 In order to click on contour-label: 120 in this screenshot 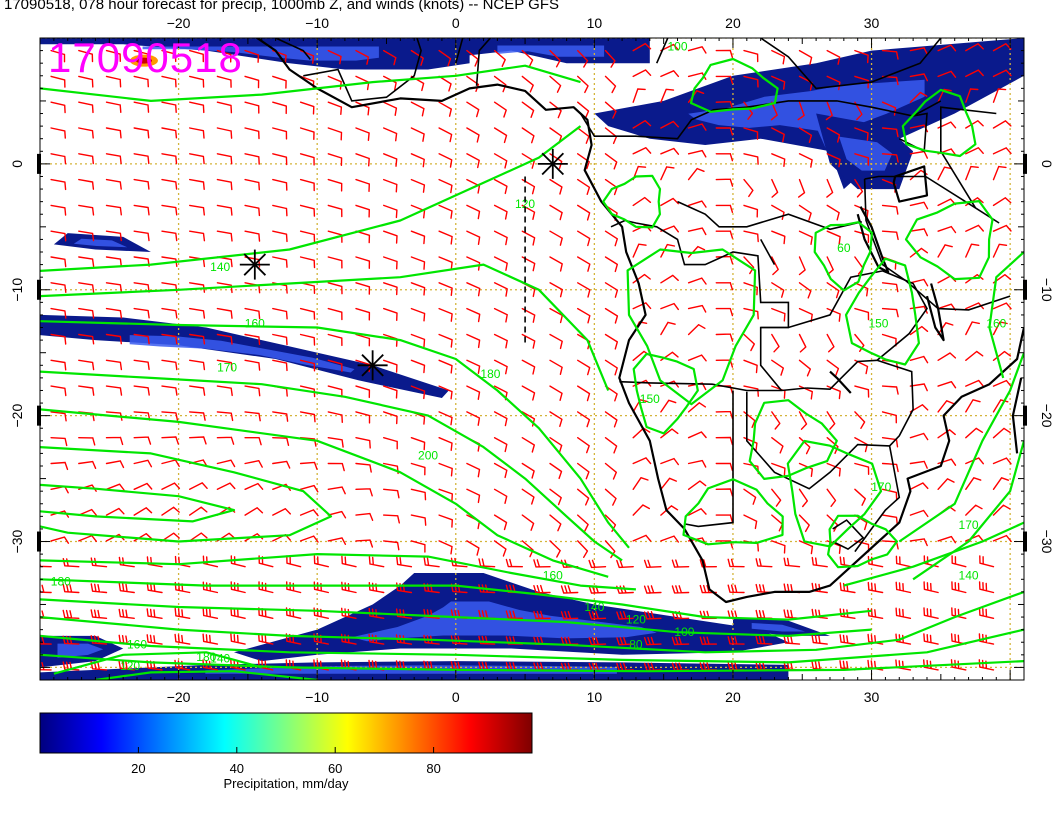, I will do `click(130, 666)`.